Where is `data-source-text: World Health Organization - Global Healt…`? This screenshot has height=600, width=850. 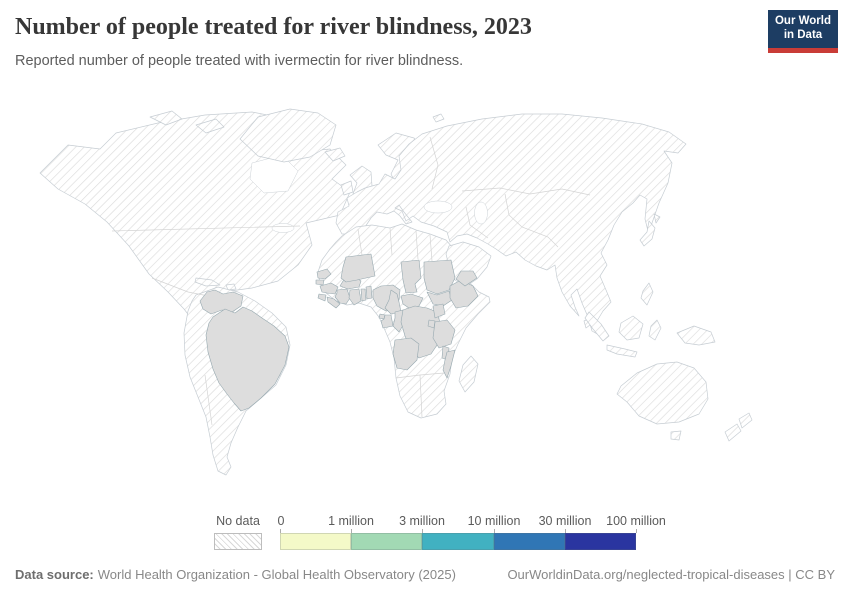 data-source-text: World Health Organization - Global Healt… is located at coordinates (276, 574).